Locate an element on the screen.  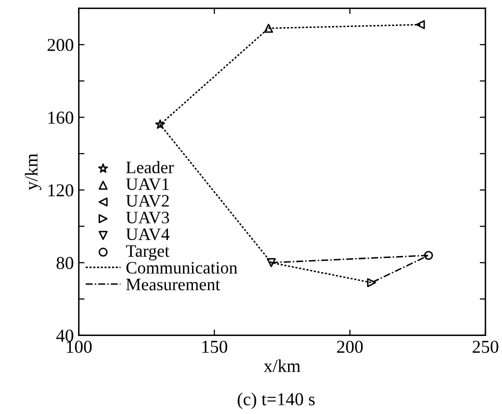
legend-label: Measurement is located at coordinates (173, 284).